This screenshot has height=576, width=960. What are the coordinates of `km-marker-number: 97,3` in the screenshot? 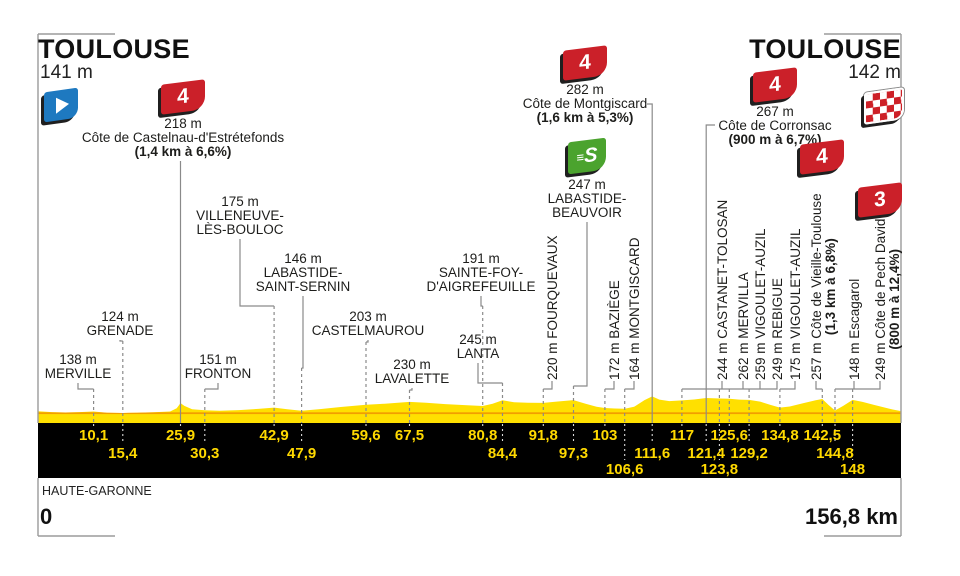 It's located at (573, 453).